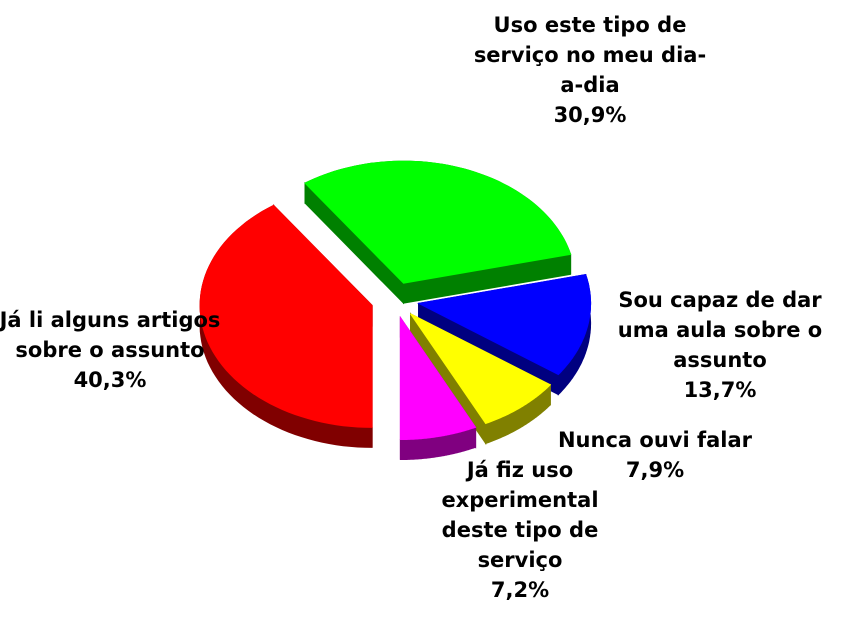 The width and height of the screenshot is (845, 620). What do you see at coordinates (654, 440) in the screenshot?
I see `category-name: Nunca ouvi falar` at bounding box center [654, 440].